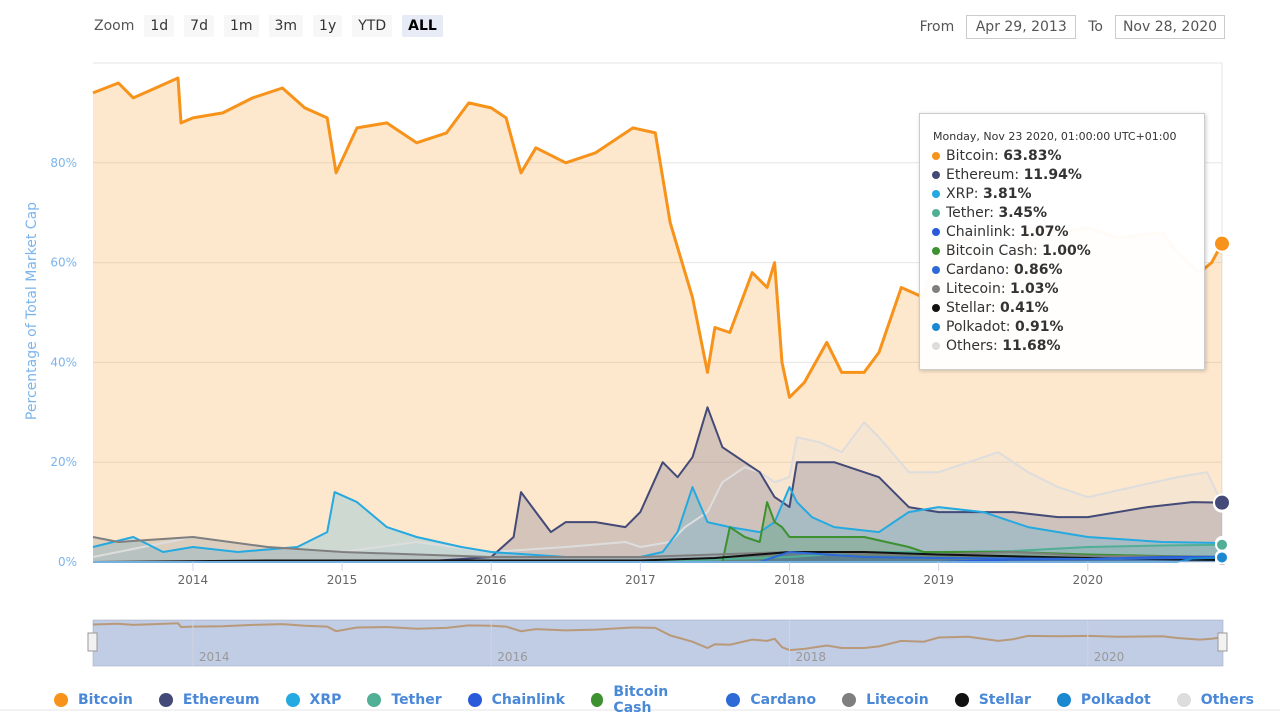 This screenshot has width=1280, height=720. What do you see at coordinates (1222, 642) in the screenshot?
I see `navigator-right-handle` at bounding box center [1222, 642].